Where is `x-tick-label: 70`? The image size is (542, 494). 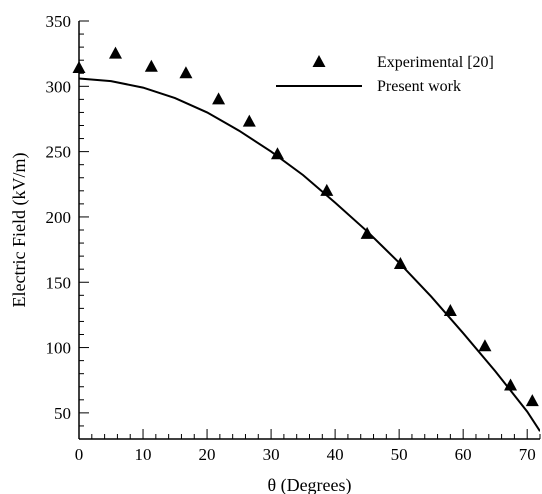
x-tick-label: 70 is located at coordinates (527, 454).